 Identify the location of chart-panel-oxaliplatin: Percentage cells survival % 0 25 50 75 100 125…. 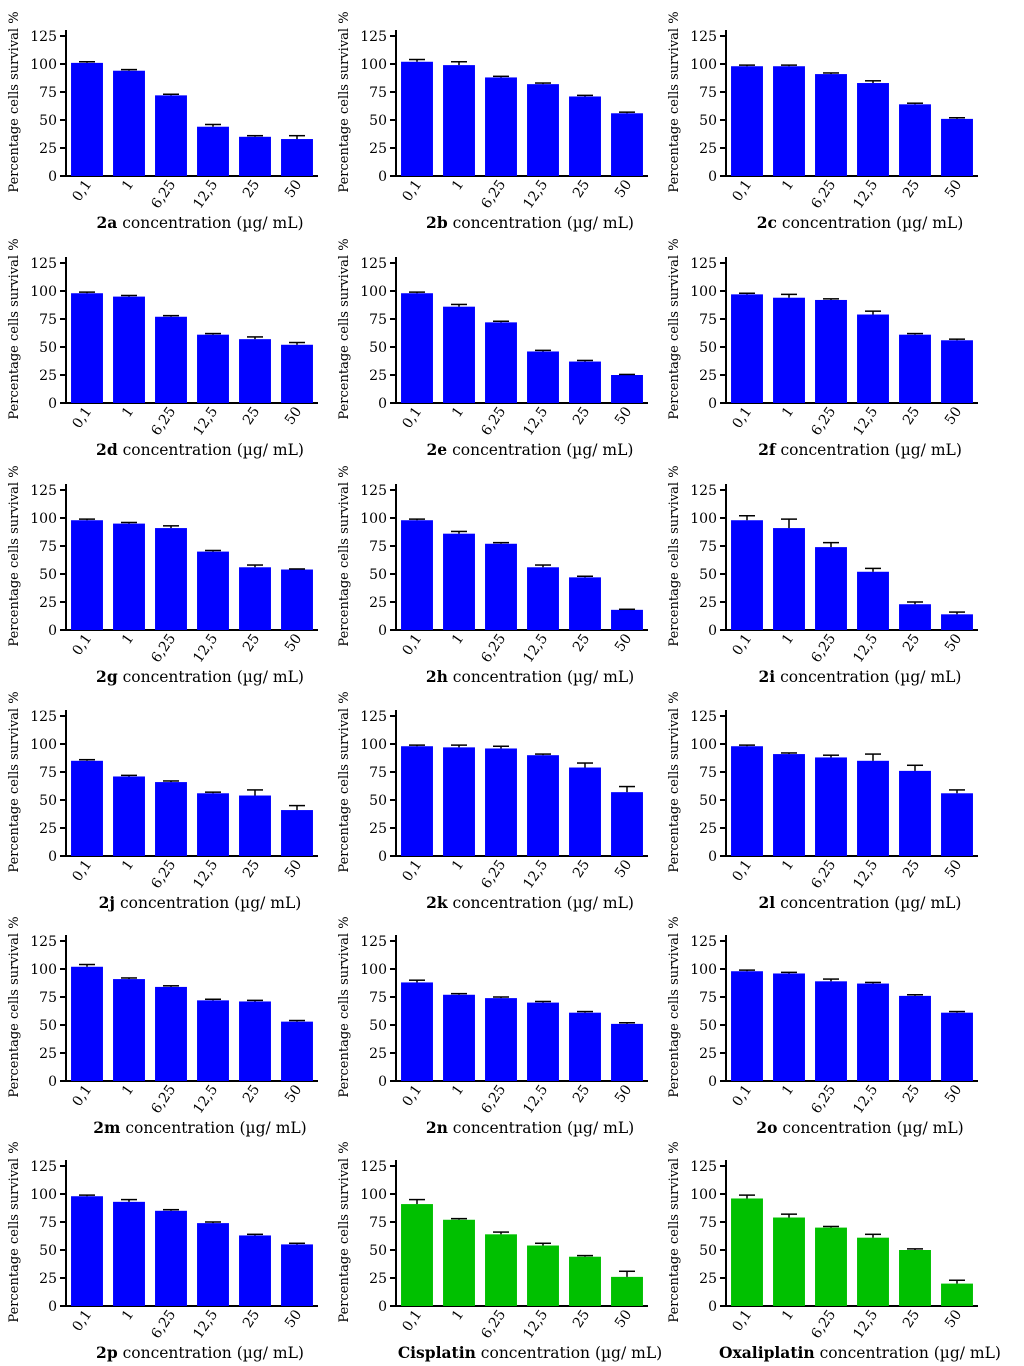
(830, 1251).